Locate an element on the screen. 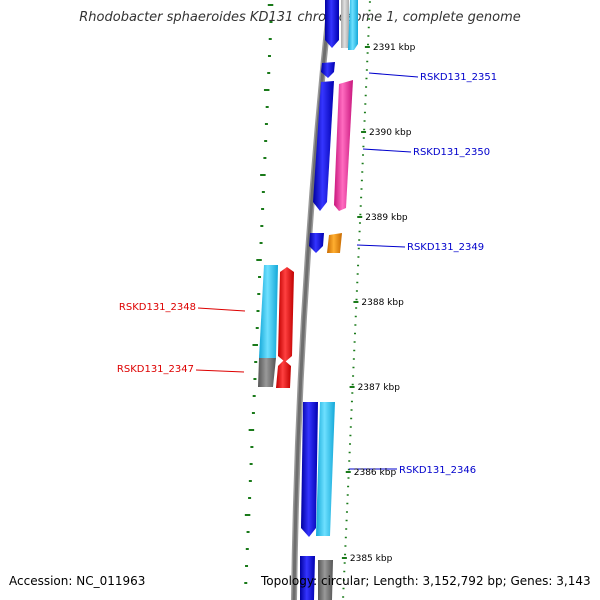 The width and height of the screenshot is (600, 600). gene-label: RSKD131_2351 is located at coordinates (458, 77).